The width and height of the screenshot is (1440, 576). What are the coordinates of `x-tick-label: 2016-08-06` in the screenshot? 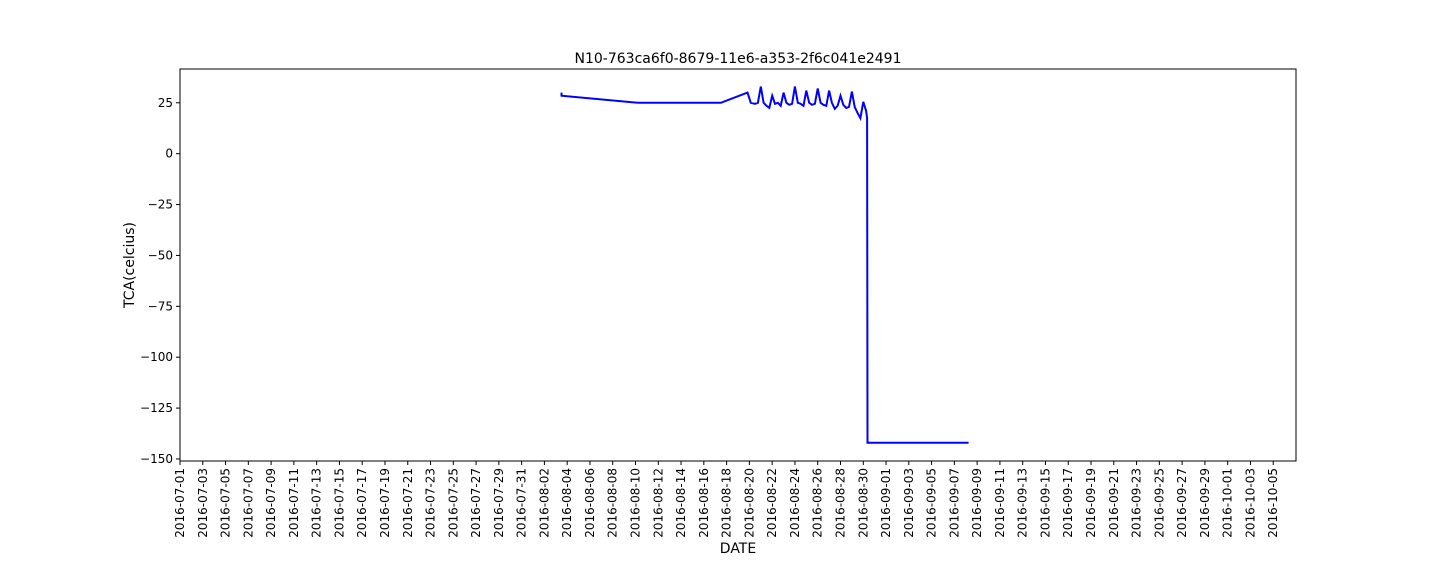 It's located at (590, 503).